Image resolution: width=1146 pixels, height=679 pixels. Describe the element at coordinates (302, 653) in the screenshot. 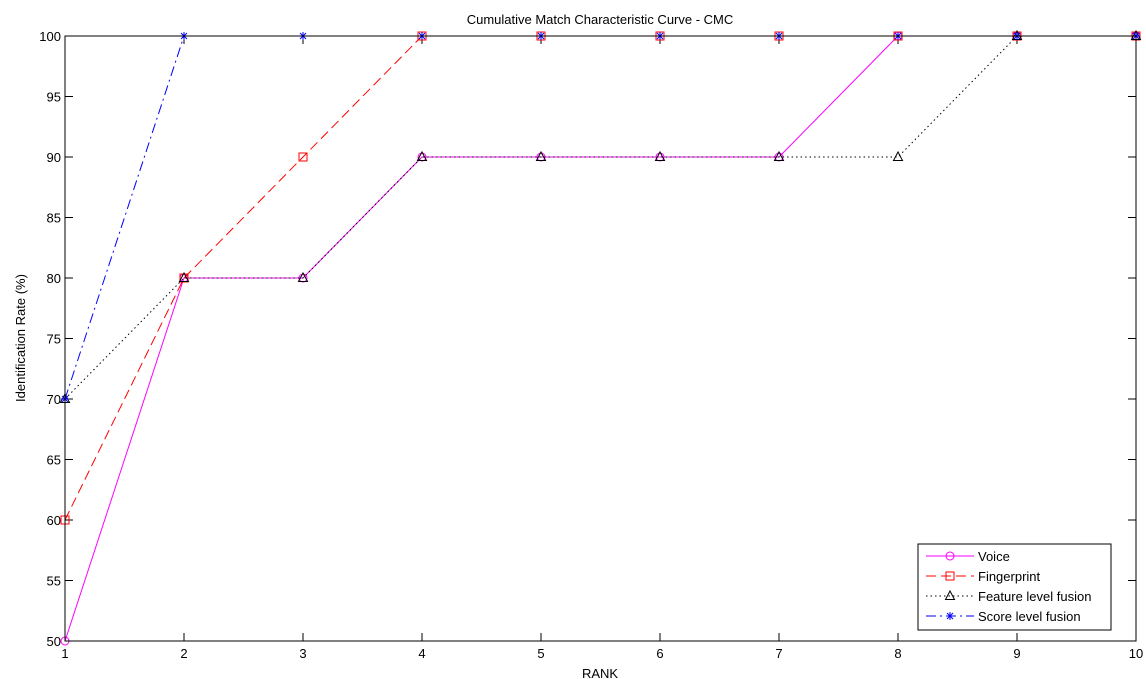

I see `x-tick-label: 3` at that location.